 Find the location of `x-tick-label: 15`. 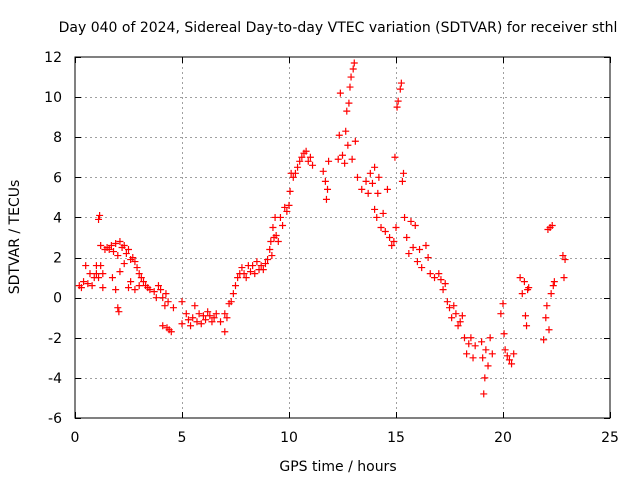

x-tick-label: 15 is located at coordinates (396, 438).